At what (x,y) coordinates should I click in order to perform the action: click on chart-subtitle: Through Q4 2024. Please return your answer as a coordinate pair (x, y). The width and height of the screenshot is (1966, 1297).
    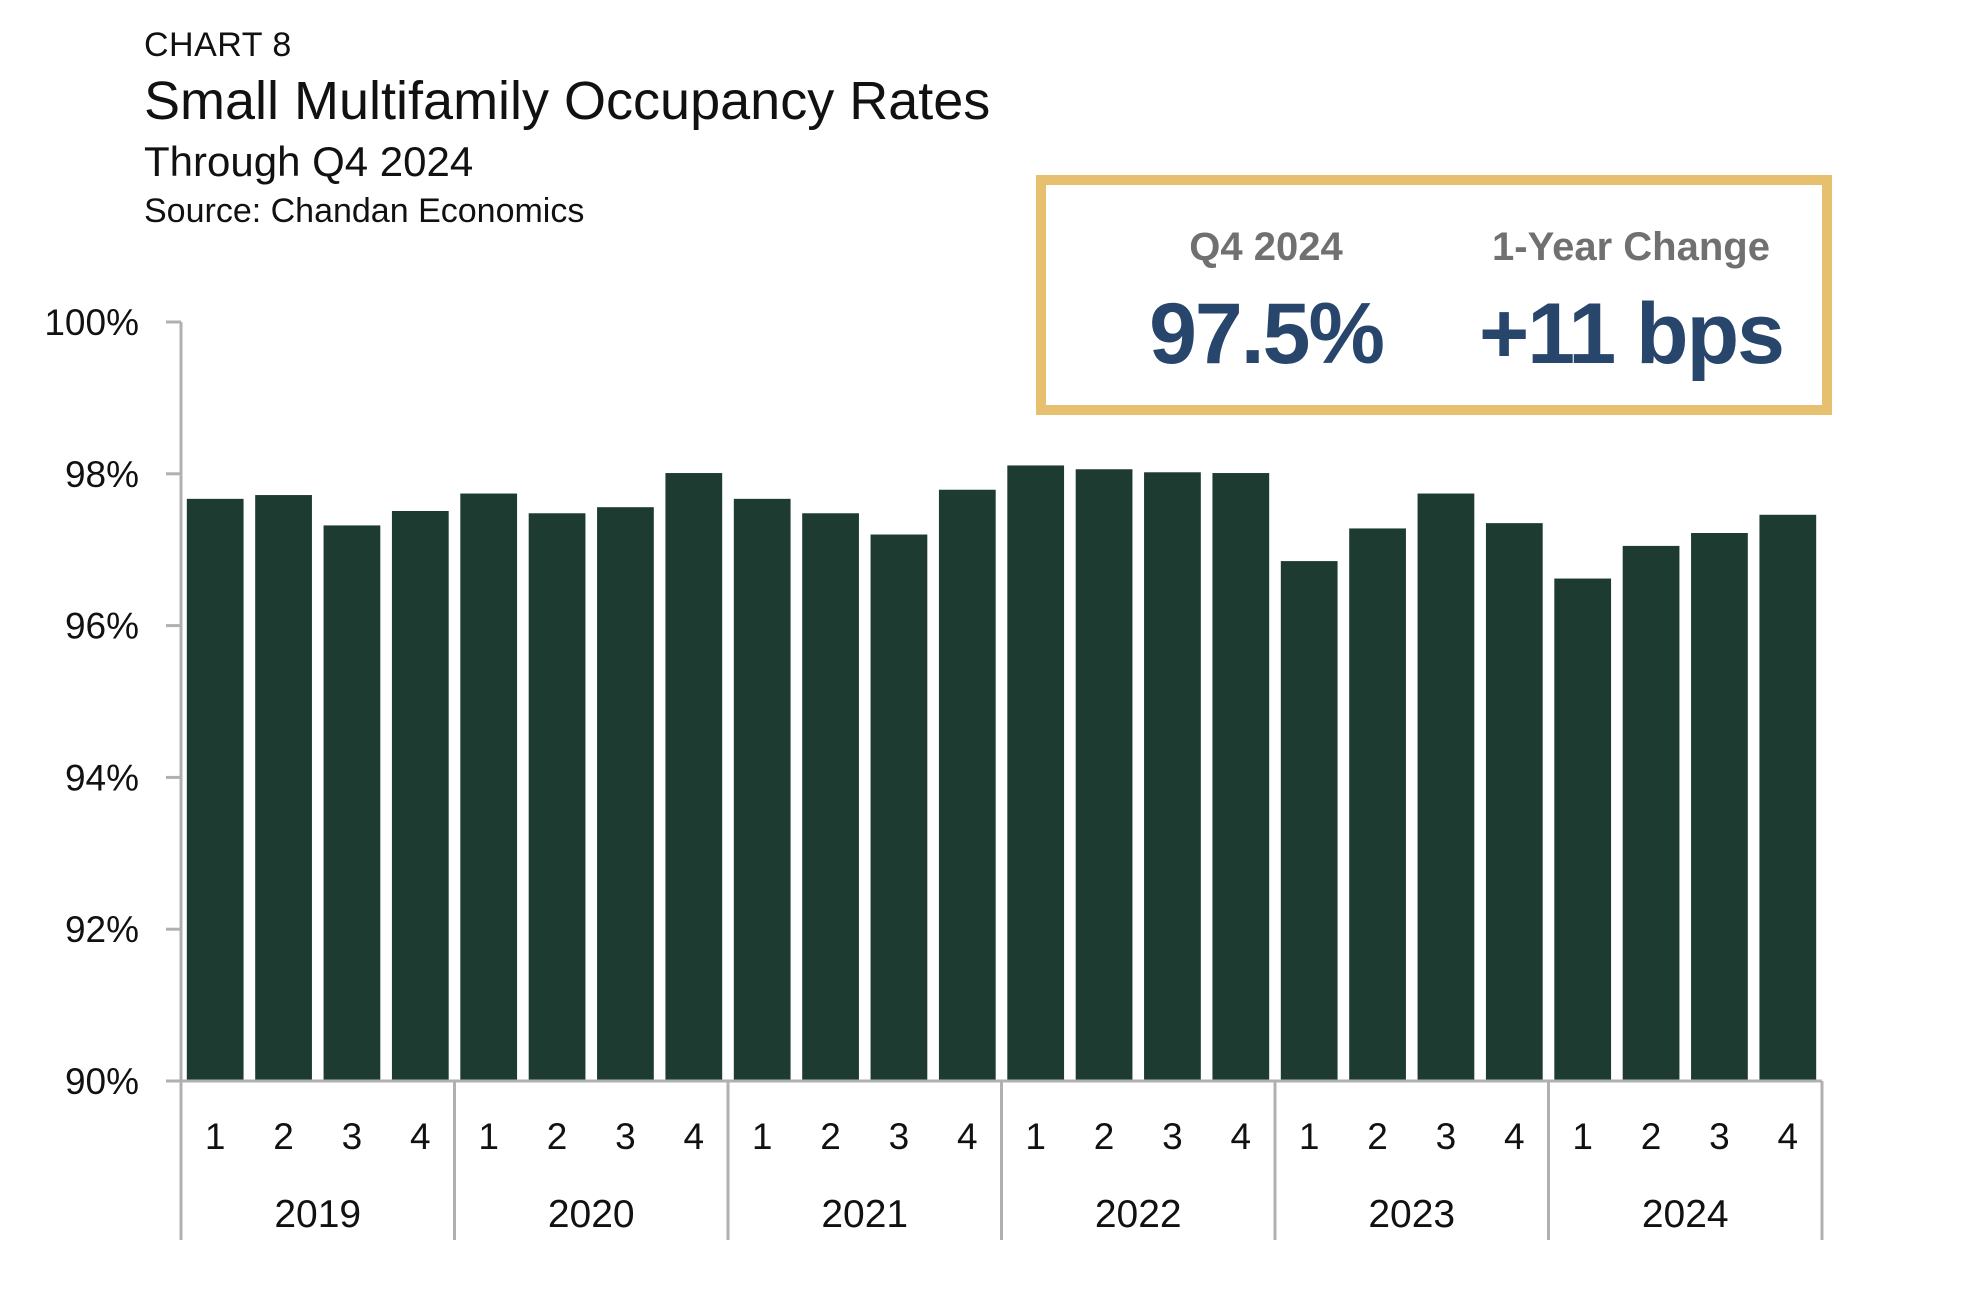
    Looking at the image, I should click on (309, 161).